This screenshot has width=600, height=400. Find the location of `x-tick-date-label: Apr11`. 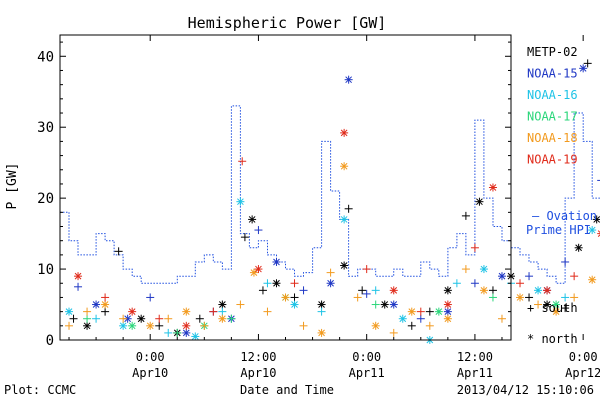

x-tick-date-label: Apr11 is located at coordinates (367, 373).